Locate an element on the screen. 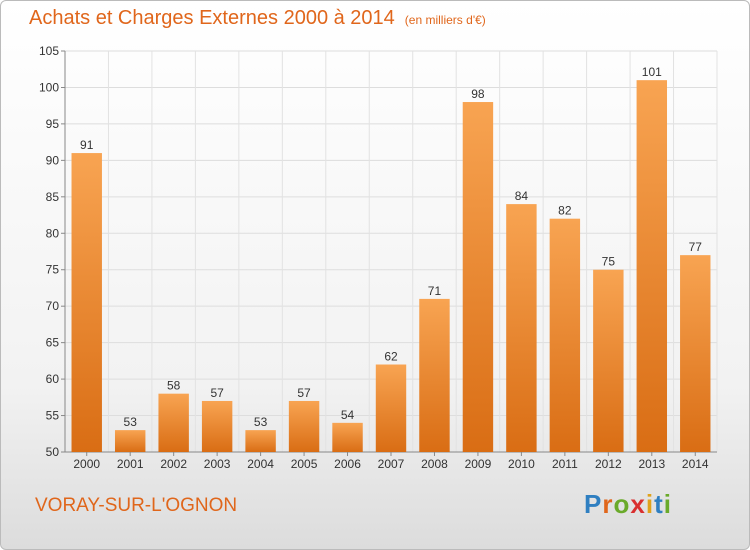 The height and width of the screenshot is (550, 750). chart-title-text: Achats et Charges Externes 2000 à 2014 is located at coordinates (212, 18).